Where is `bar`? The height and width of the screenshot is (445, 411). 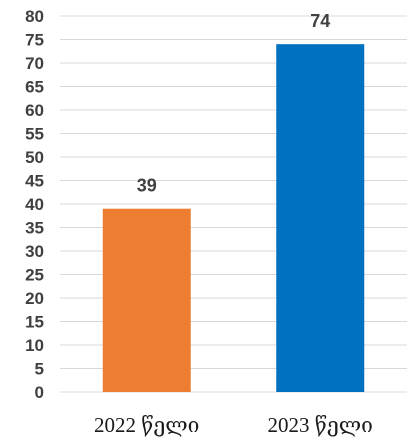
bar is located at coordinates (146, 300).